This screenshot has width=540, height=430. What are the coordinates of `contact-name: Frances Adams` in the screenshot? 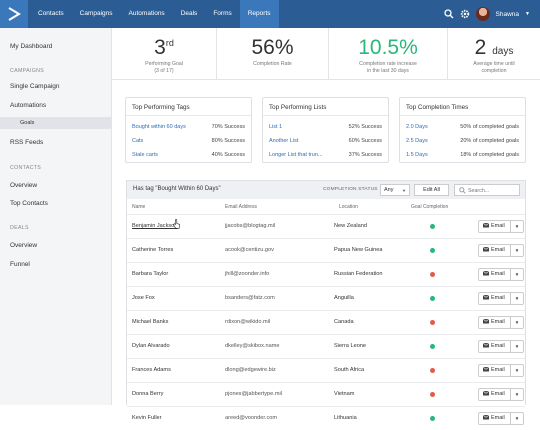 It's located at (151, 370).